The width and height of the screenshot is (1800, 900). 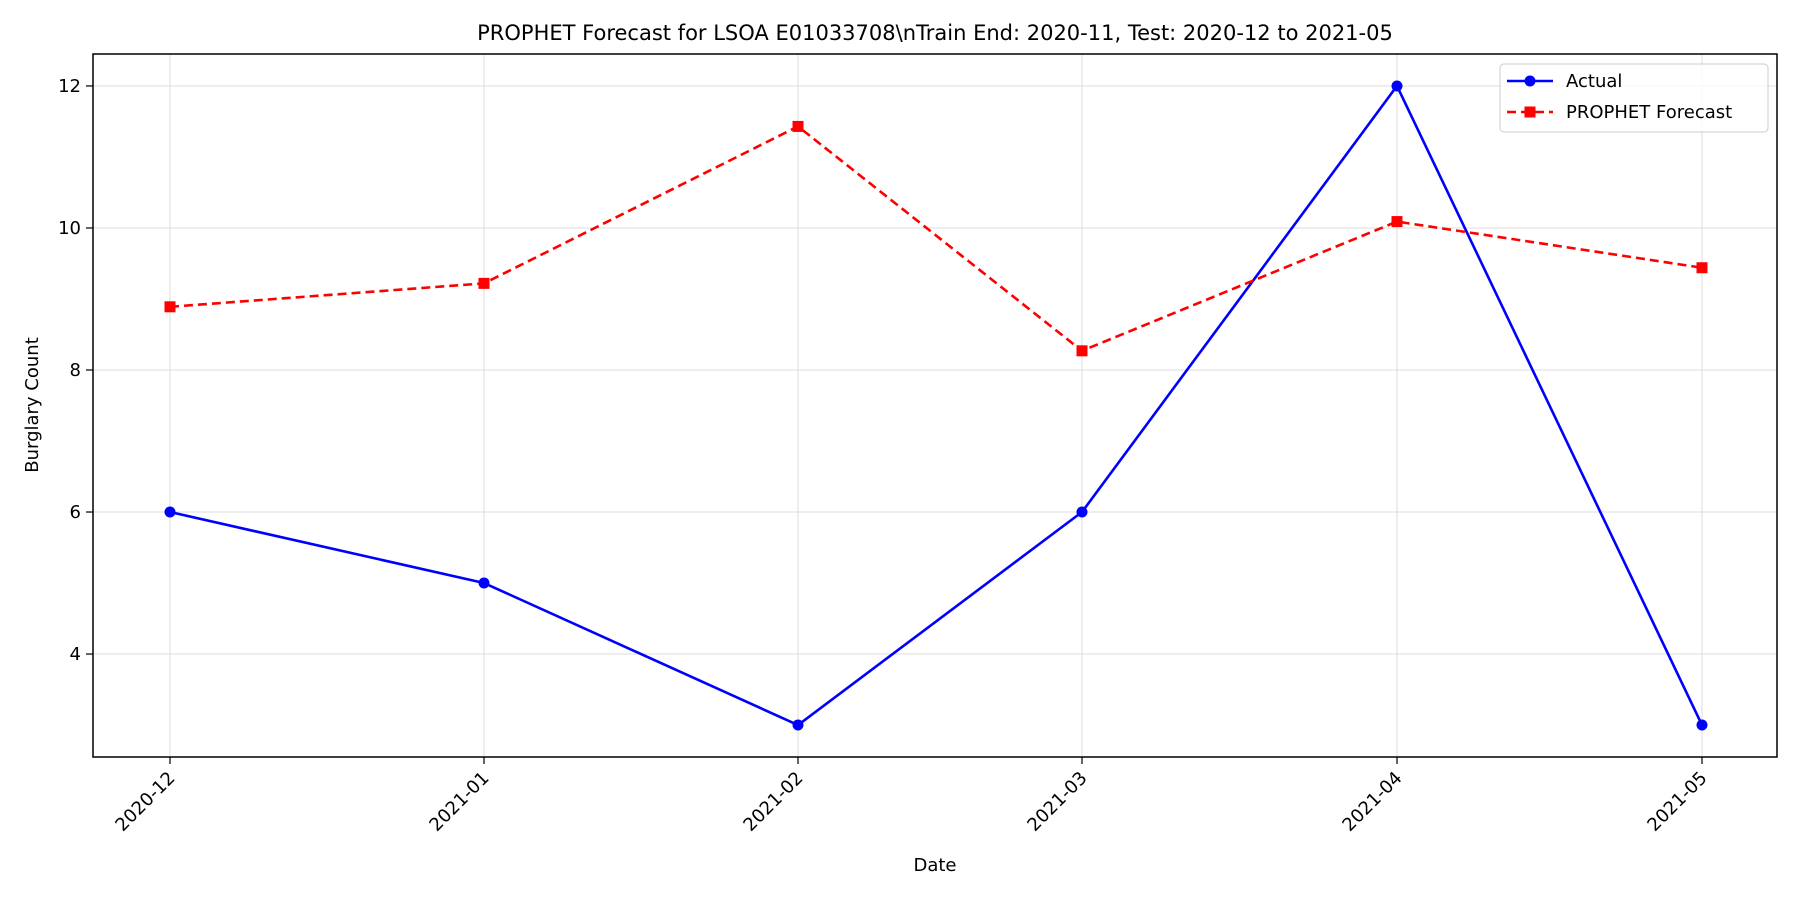 I want to click on y-tick-label: 8, so click(x=75, y=370).